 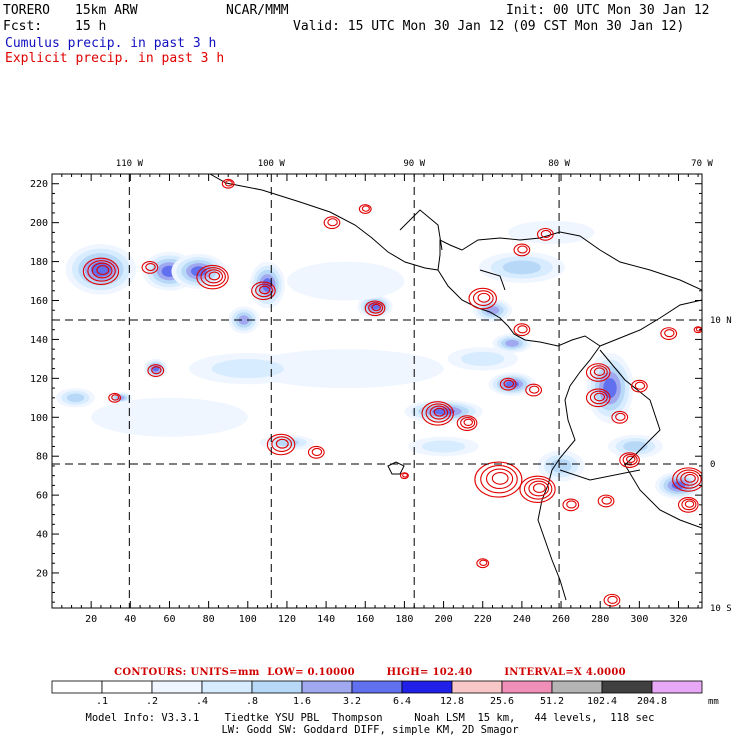 I want to click on x-tick-label: 180, so click(x=404, y=619).